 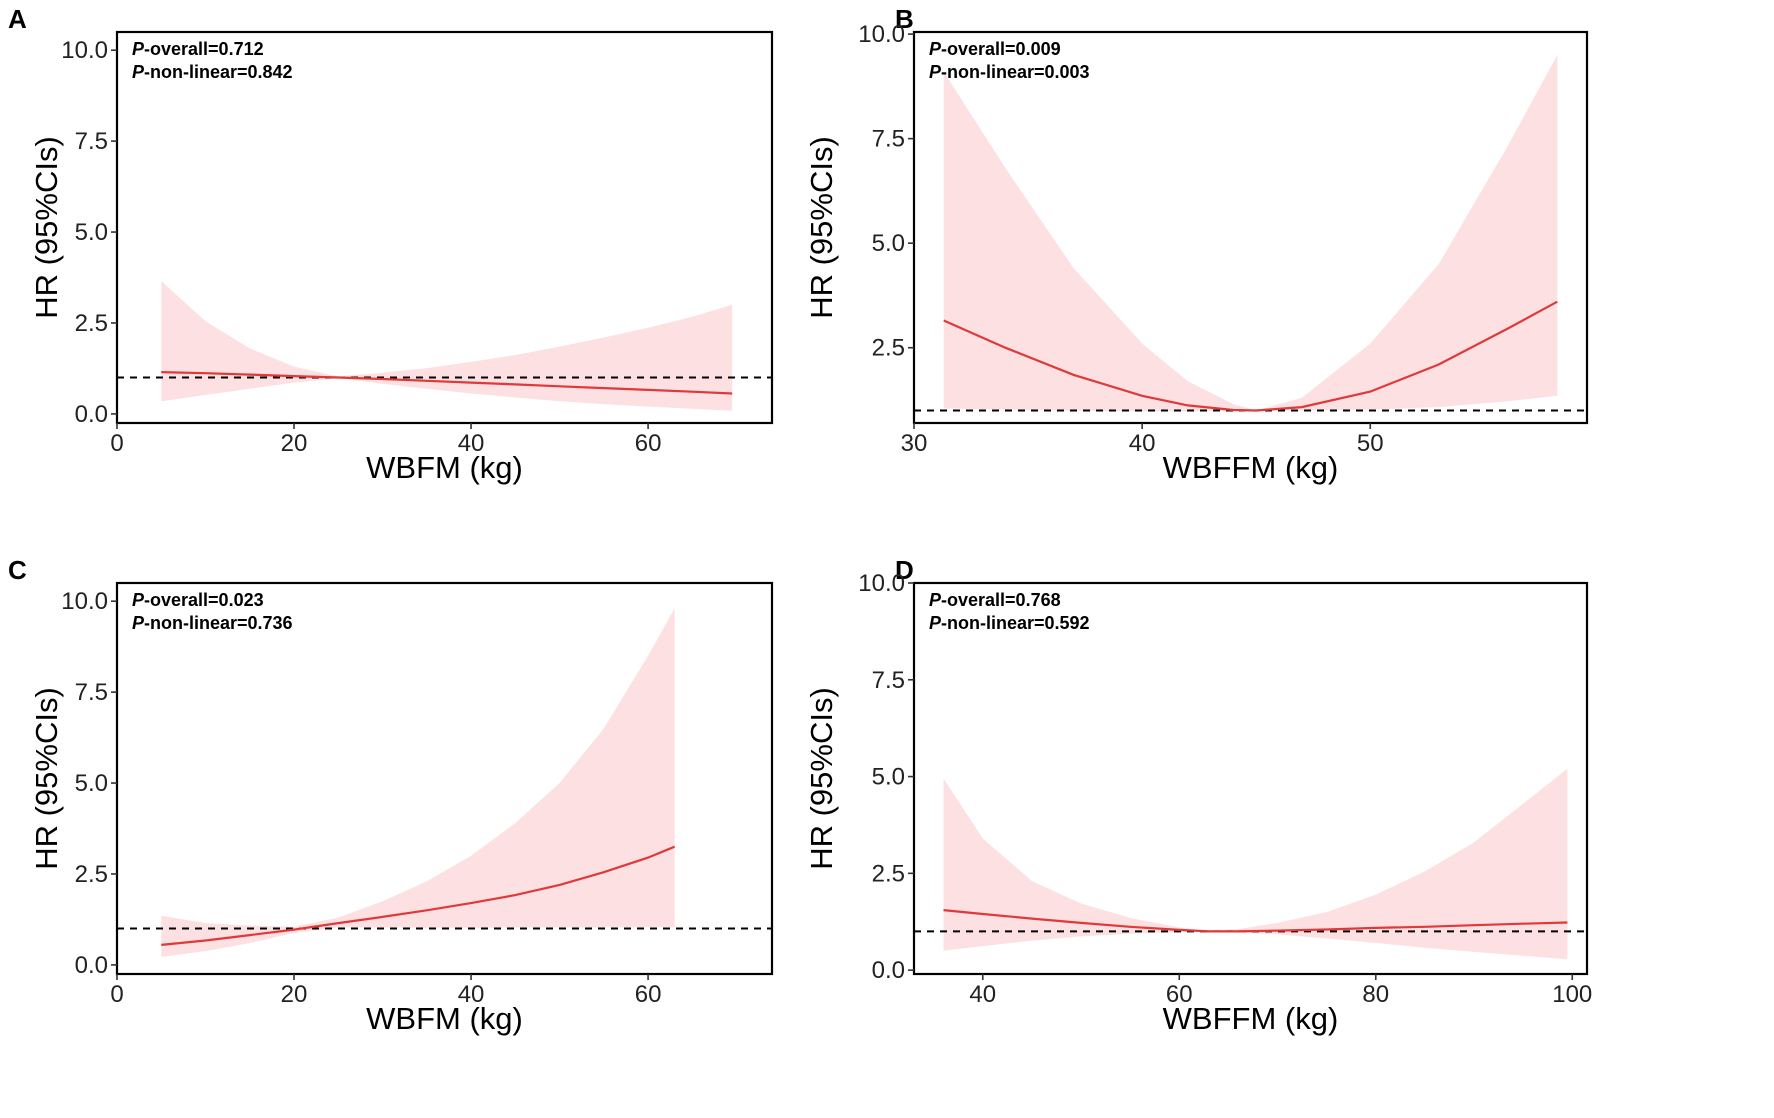 What do you see at coordinates (91, 414) in the screenshot?
I see `chart-a-ytick-label: 0.0` at bounding box center [91, 414].